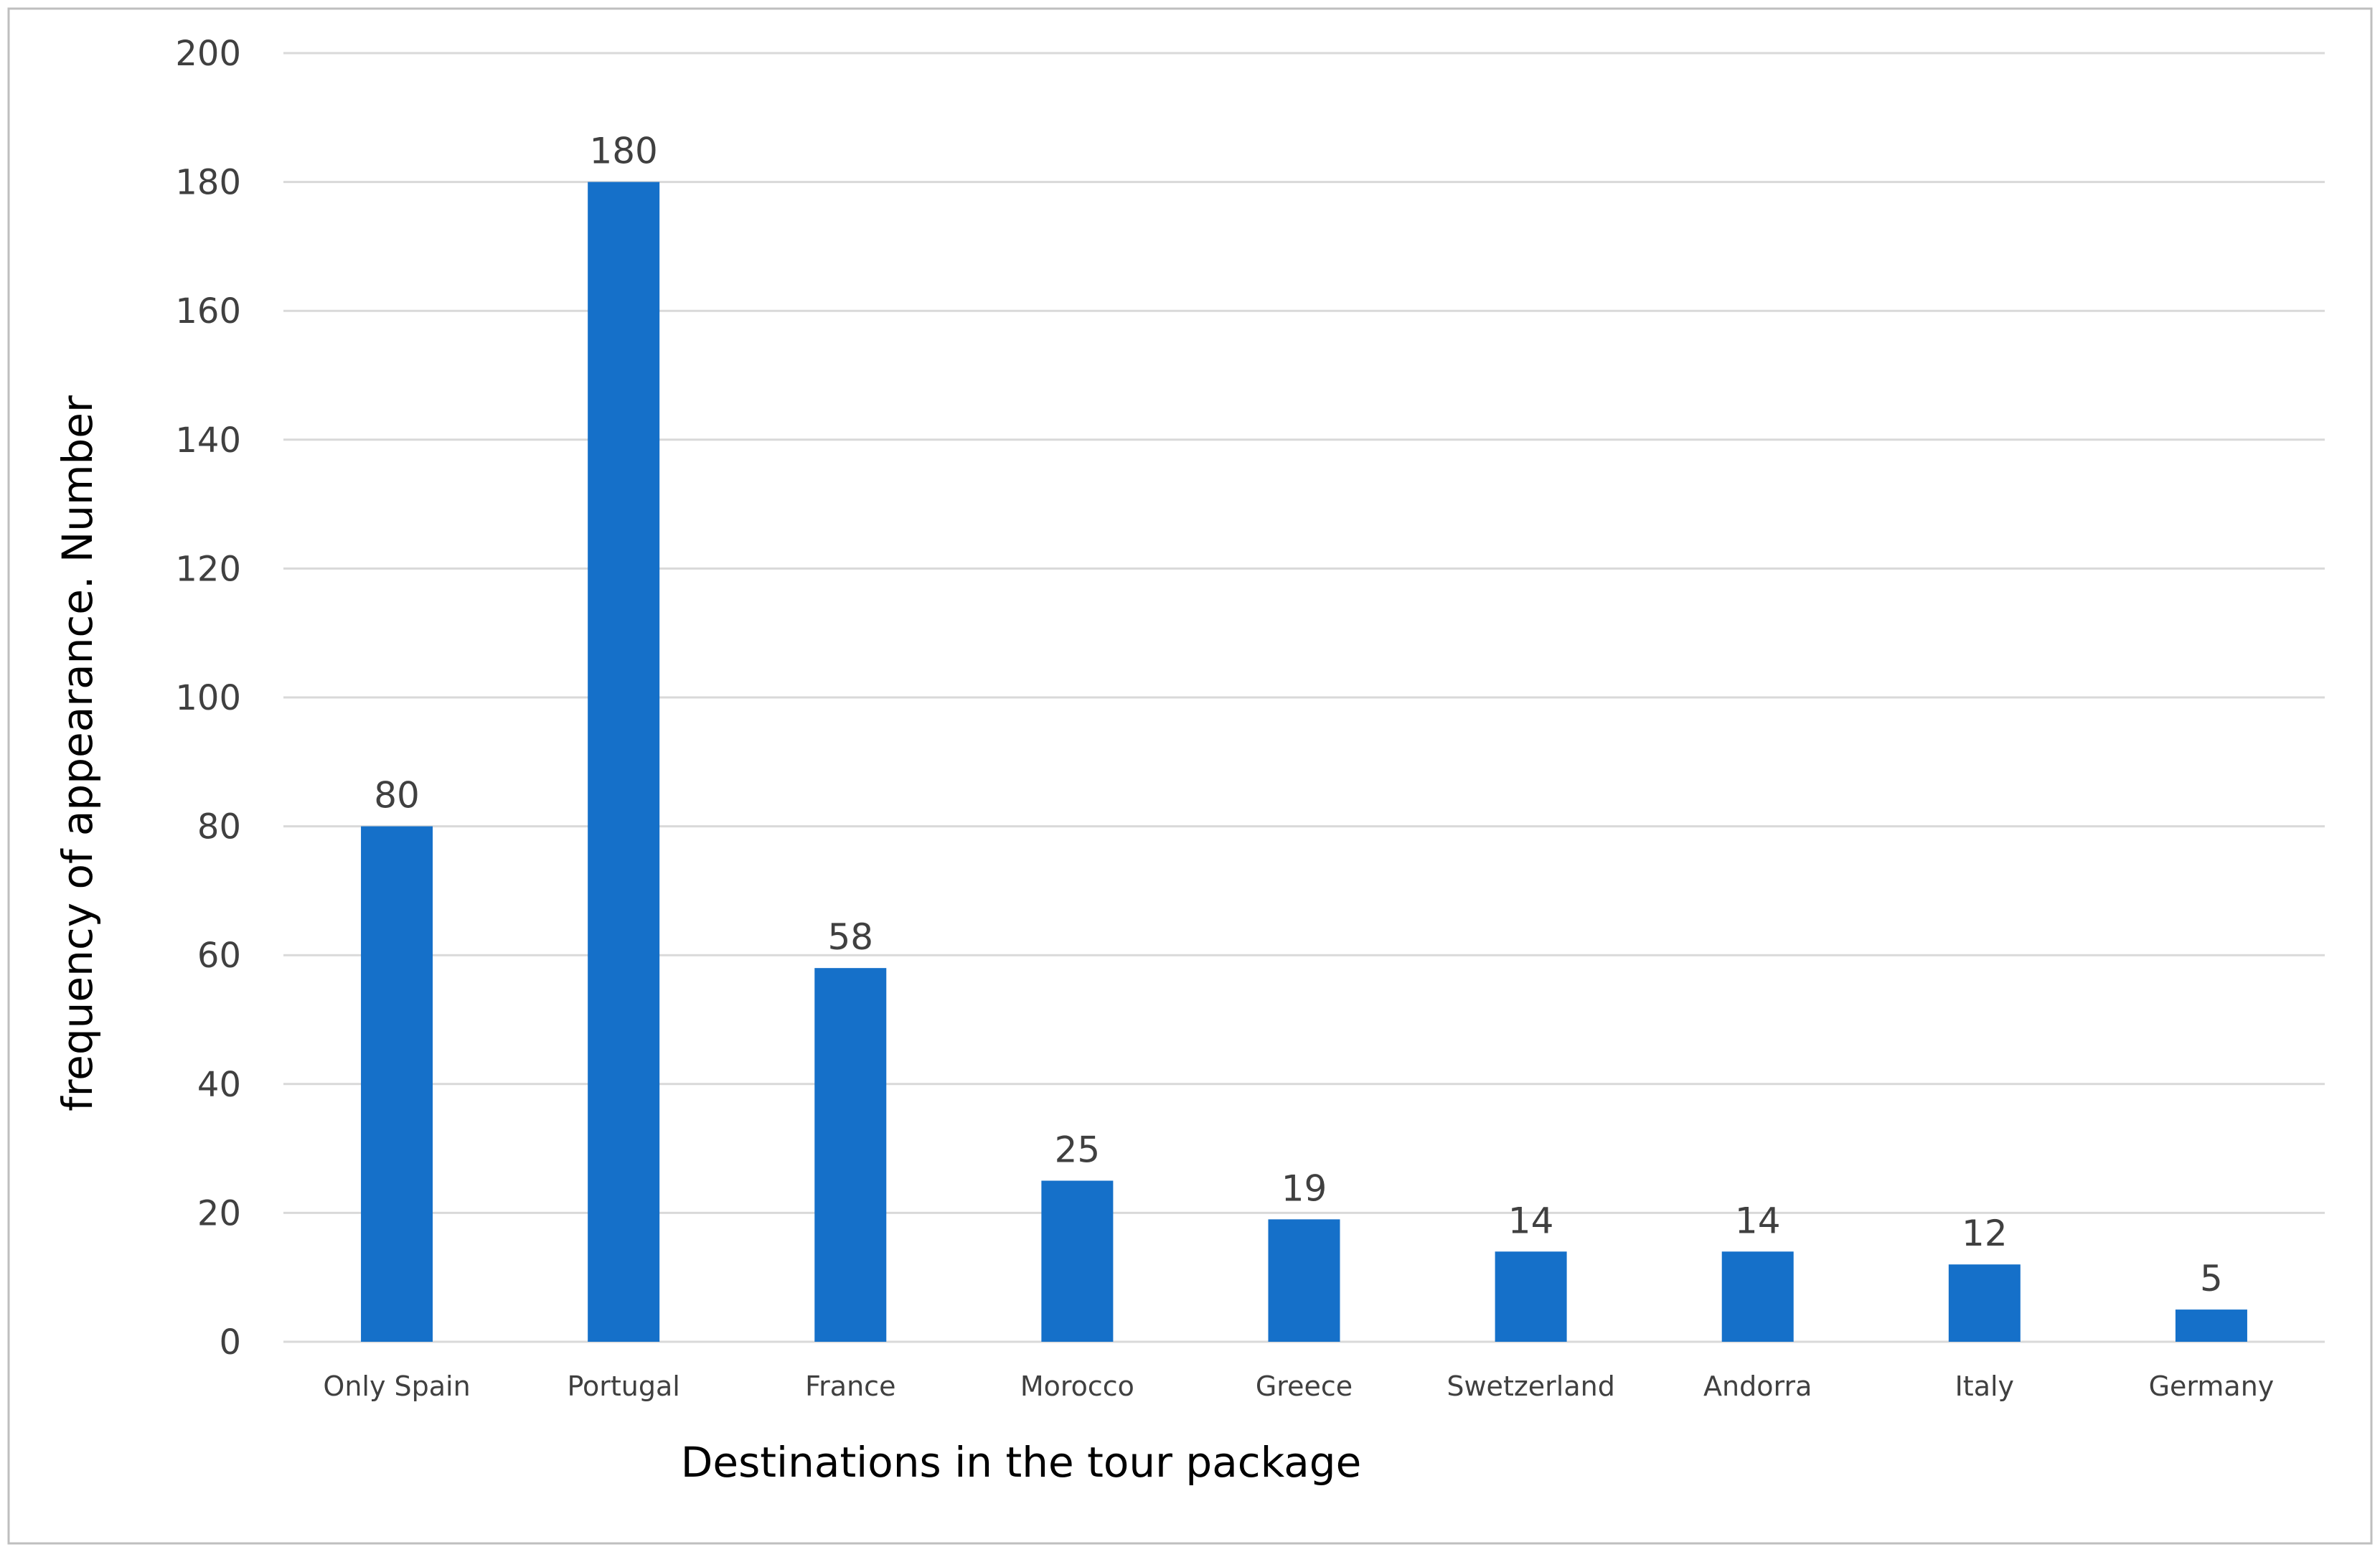 The image size is (2380, 1552). Describe the element at coordinates (219, 827) in the screenshot. I see `y-tick-label: 80` at that location.